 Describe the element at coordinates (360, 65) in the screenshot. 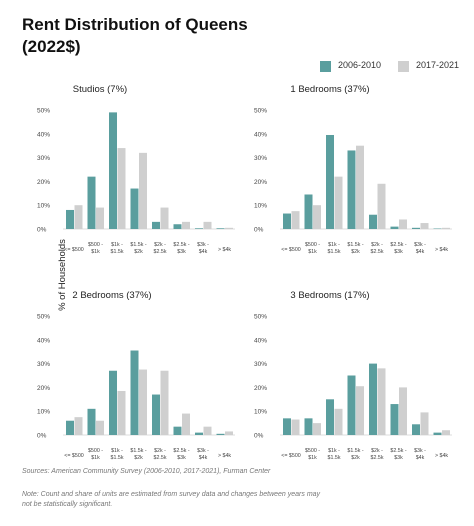

I see `legend-label-2006-2010: 2006-2010` at that location.